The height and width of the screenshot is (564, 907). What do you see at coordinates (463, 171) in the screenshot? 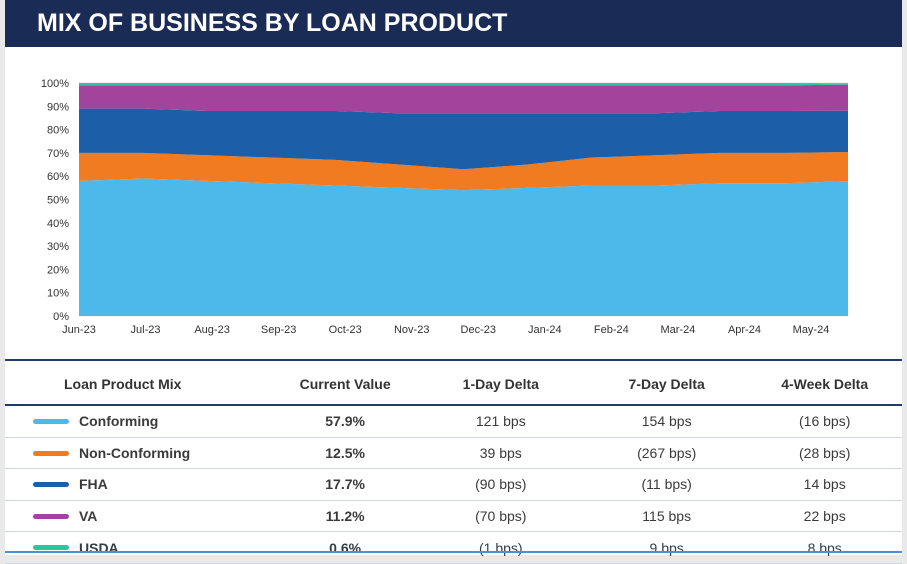
I see `area-series-non-conforming` at bounding box center [463, 171].